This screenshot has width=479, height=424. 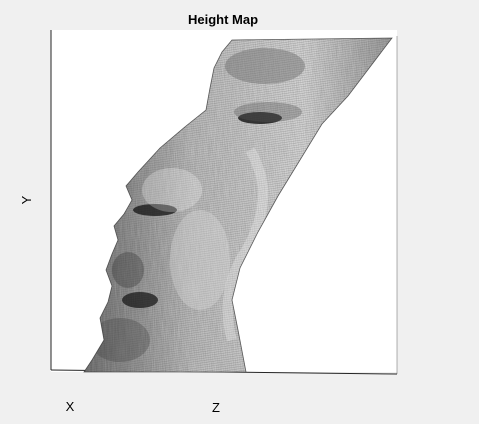 What do you see at coordinates (216, 407) in the screenshot?
I see `z-axis-label: Z` at bounding box center [216, 407].